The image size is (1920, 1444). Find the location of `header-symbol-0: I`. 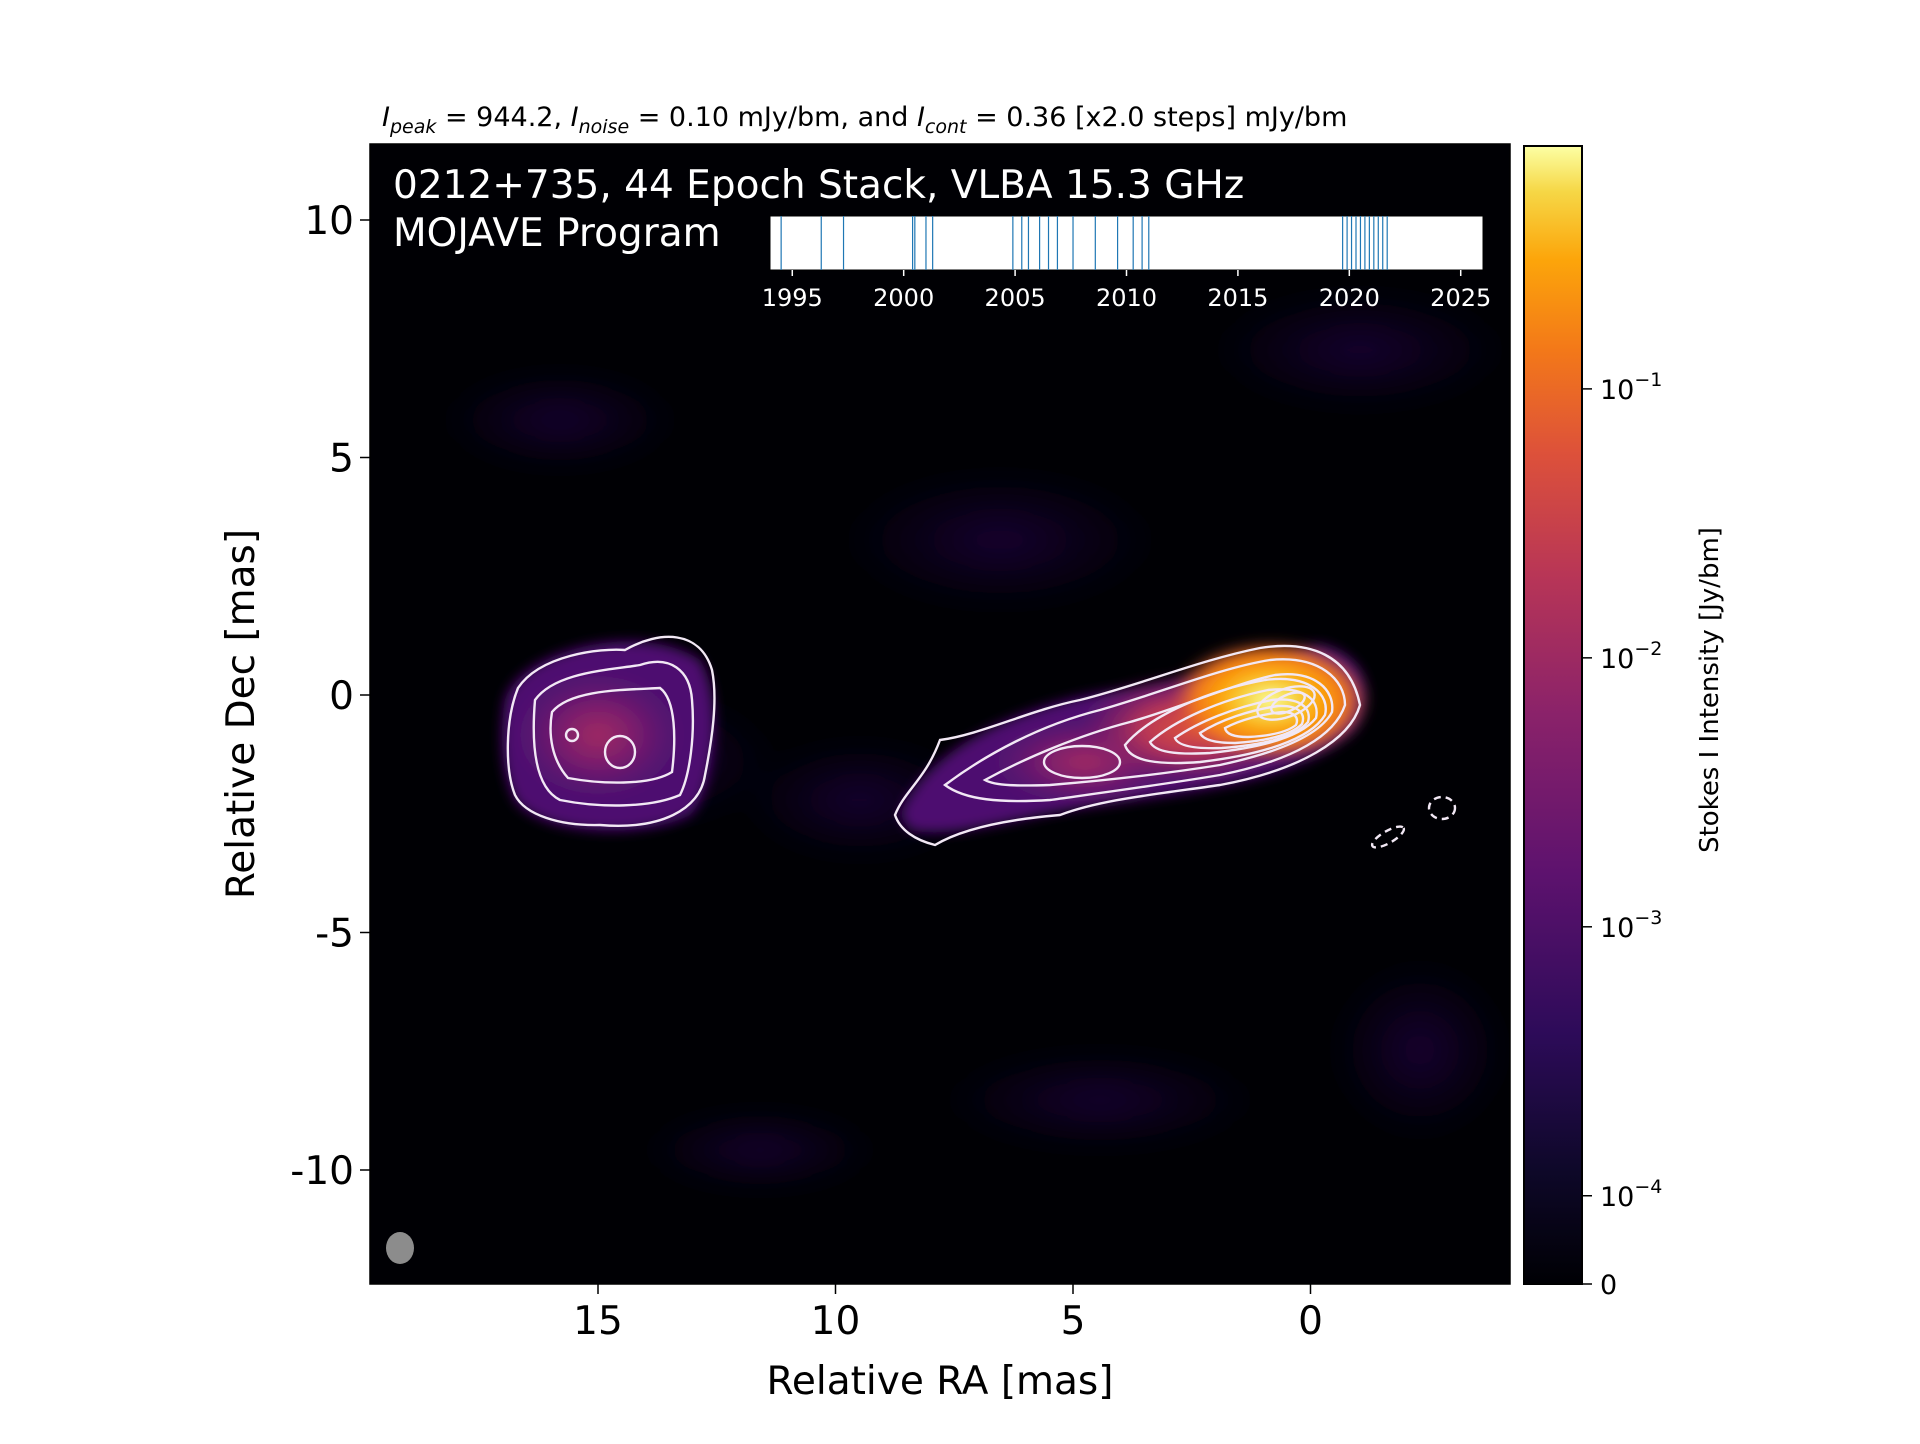

header-symbol-0: I is located at coordinates (386, 117).